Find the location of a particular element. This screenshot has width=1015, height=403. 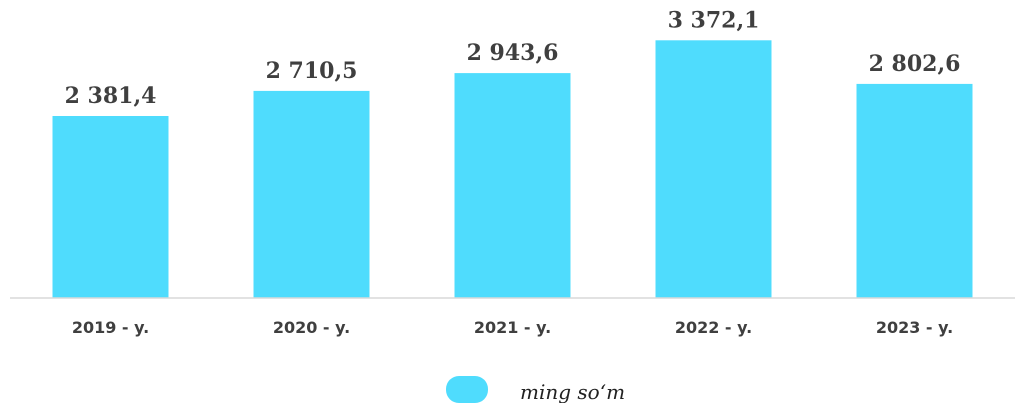

legend: ming so‘m is located at coordinates (535, 389).